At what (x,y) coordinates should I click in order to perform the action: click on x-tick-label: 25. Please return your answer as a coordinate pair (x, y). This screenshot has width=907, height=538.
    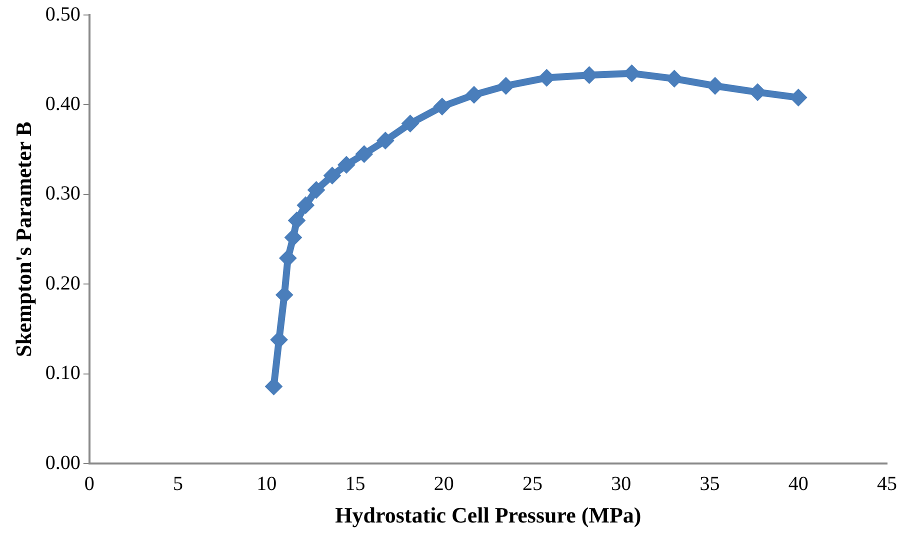
    Looking at the image, I should click on (532, 483).